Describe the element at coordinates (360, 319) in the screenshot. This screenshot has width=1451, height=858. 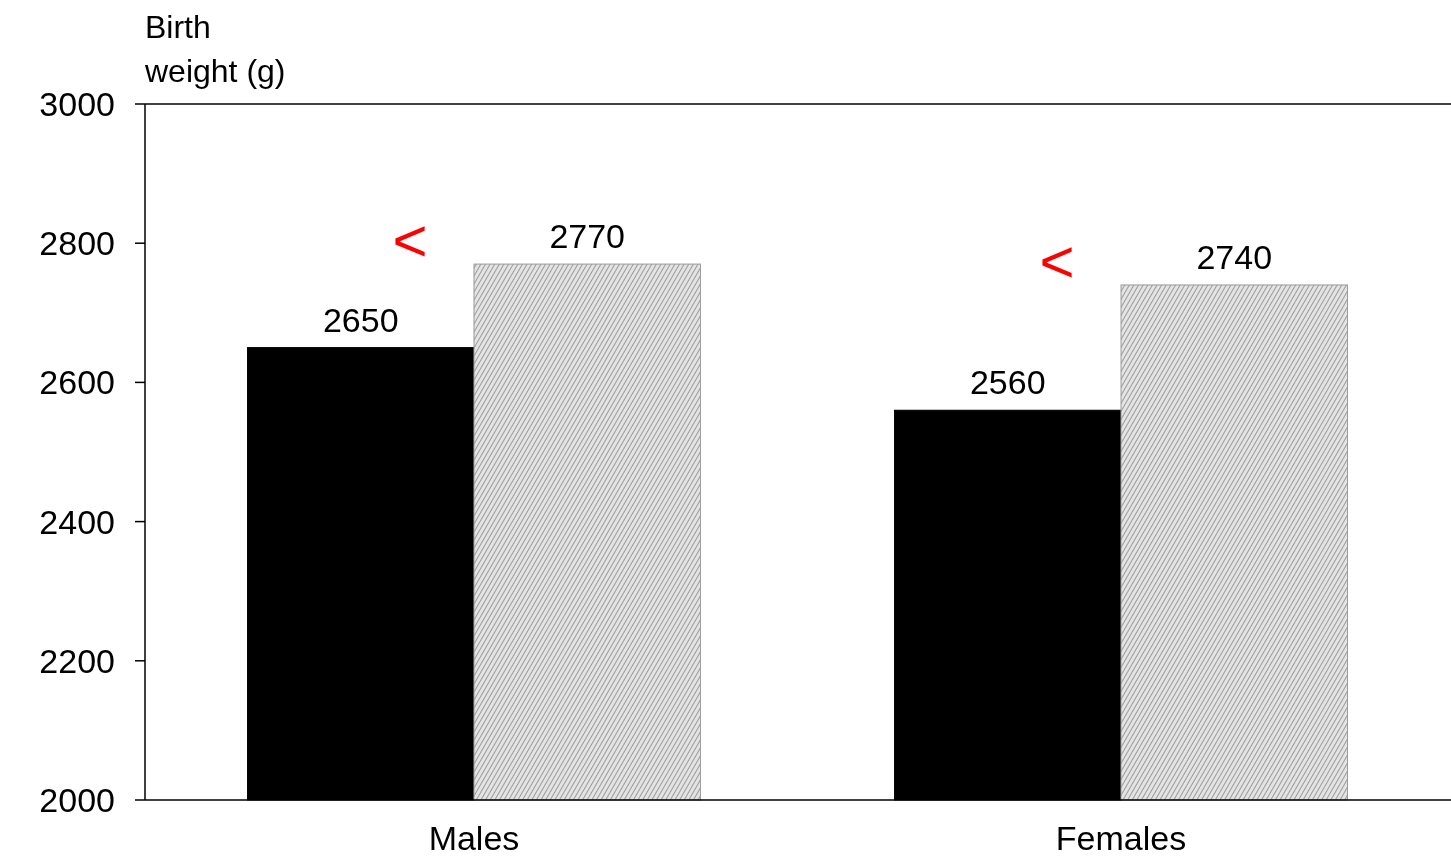
I see `data-label: 2650` at that location.